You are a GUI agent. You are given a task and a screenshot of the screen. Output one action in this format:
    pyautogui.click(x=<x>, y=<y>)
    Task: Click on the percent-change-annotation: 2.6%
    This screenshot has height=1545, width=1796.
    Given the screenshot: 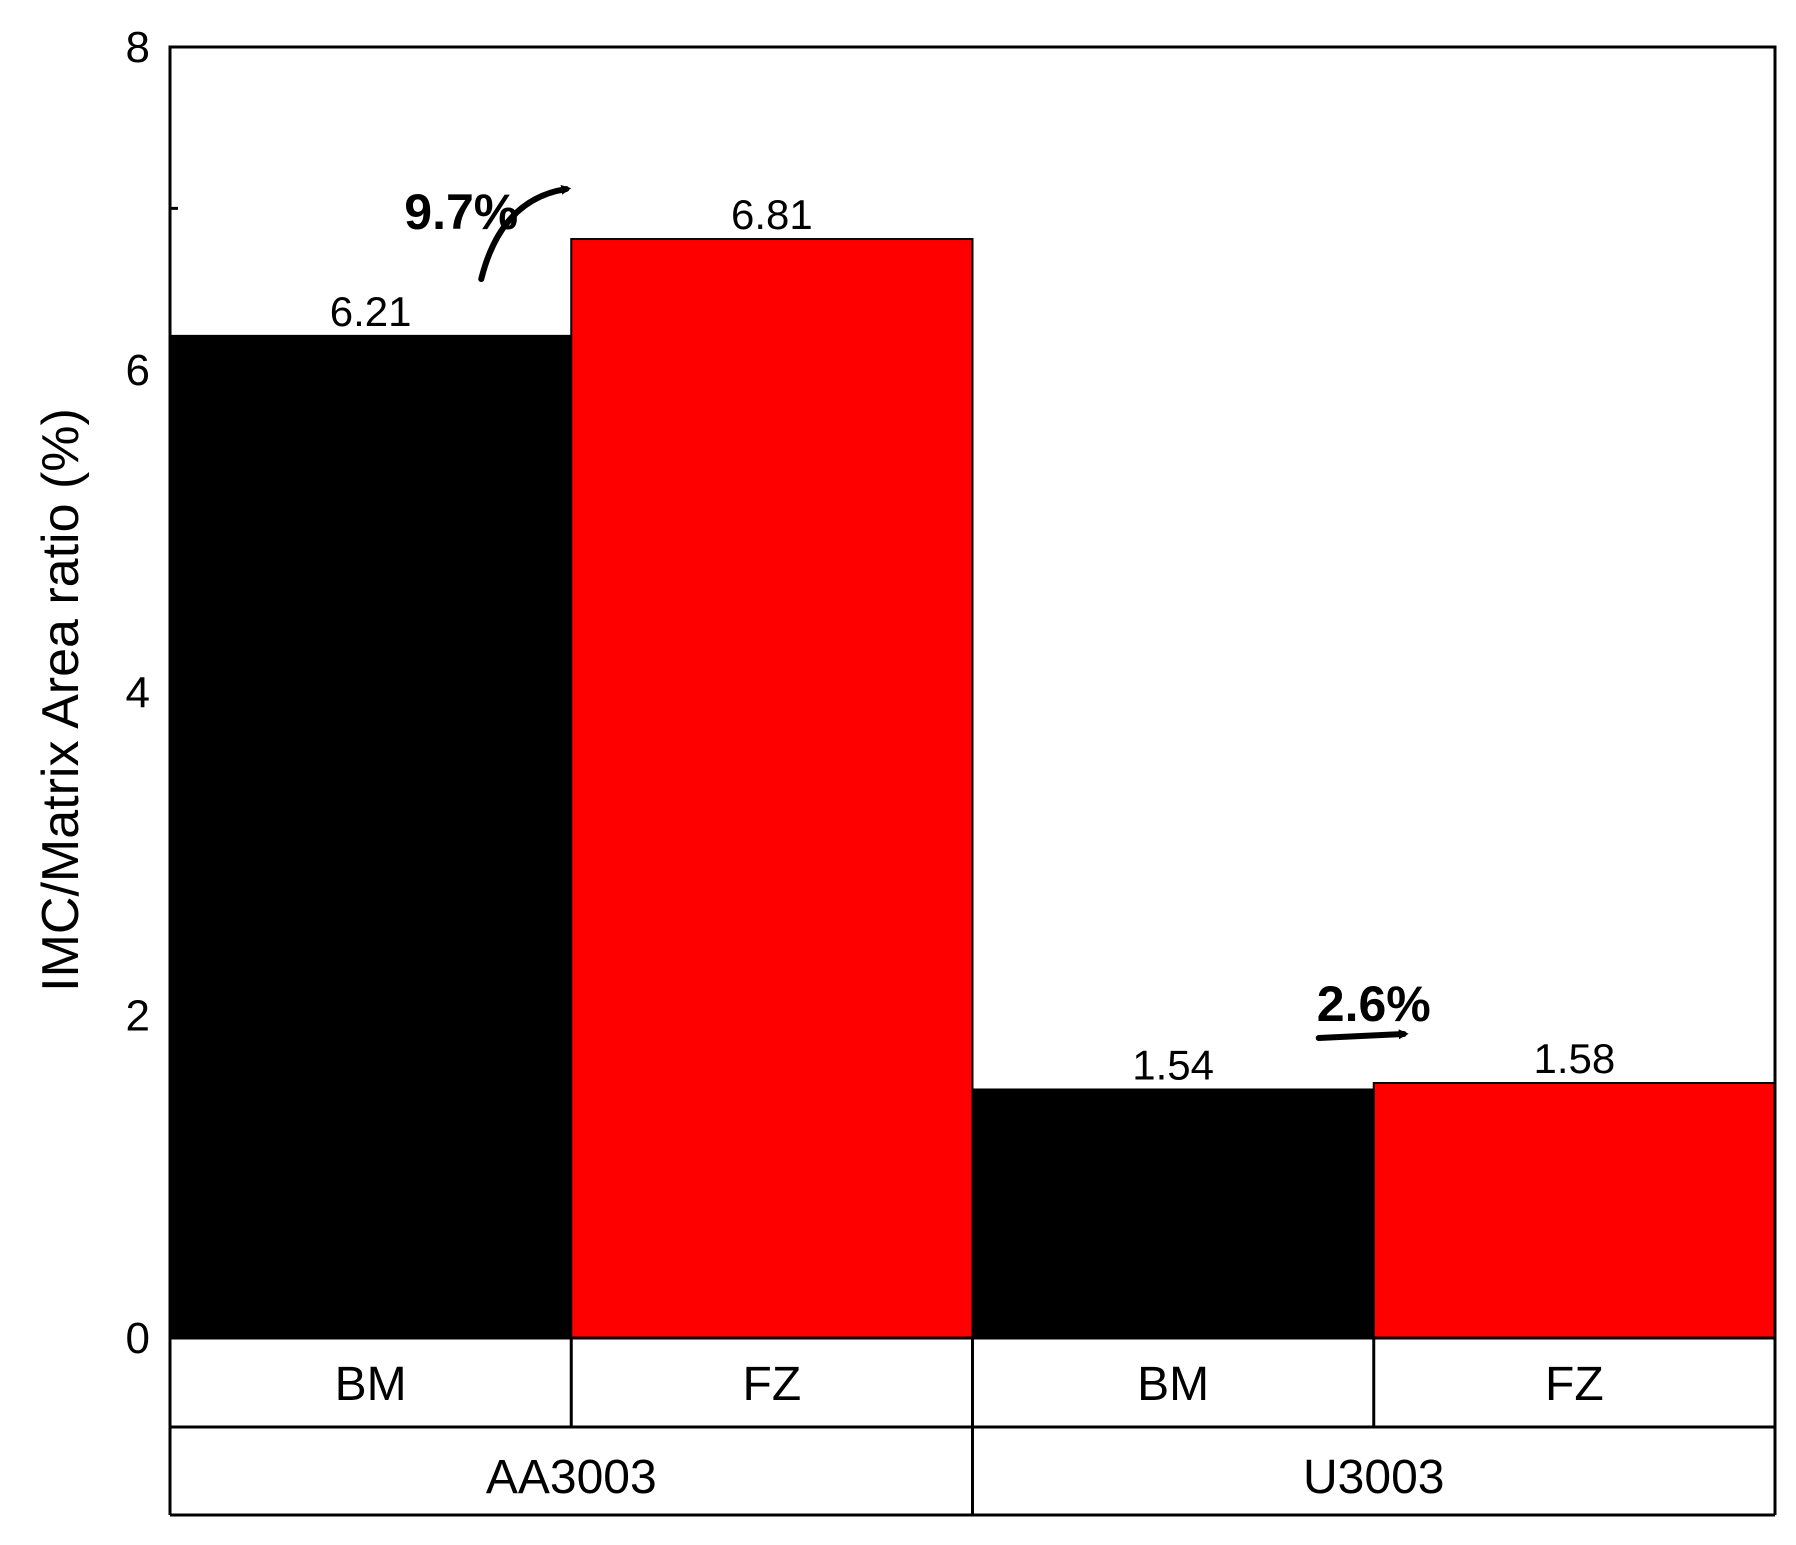 What is the action you would take?
    pyautogui.click(x=1374, y=1004)
    